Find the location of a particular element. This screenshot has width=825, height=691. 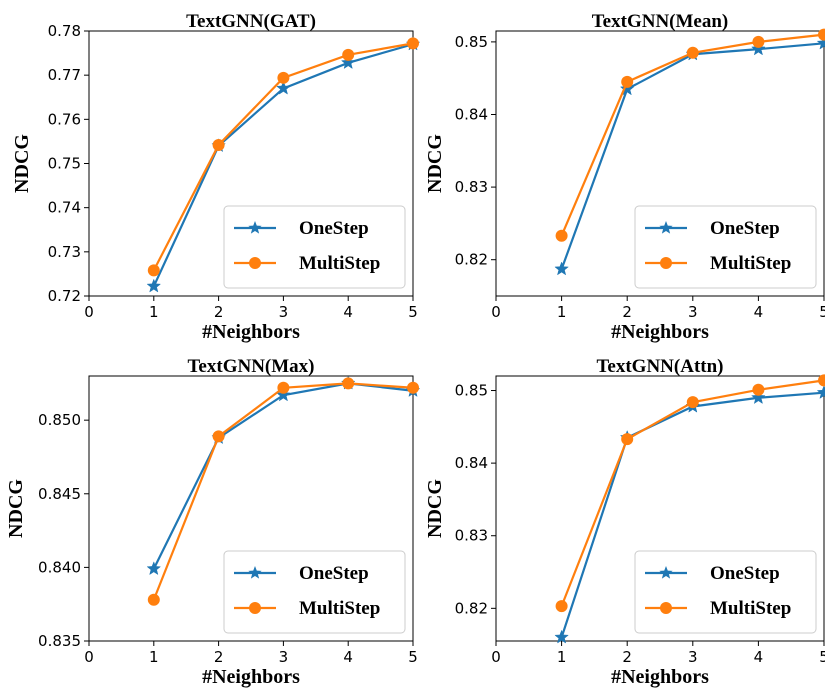

y-tick-label: 0.840 is located at coordinates (59, 567).